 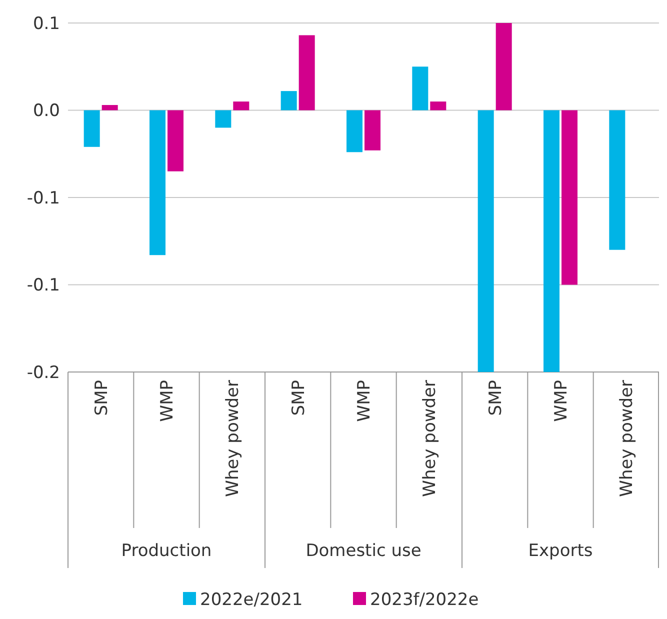 What do you see at coordinates (364, 551) in the screenshot?
I see `text: Domestic use` at bounding box center [364, 551].